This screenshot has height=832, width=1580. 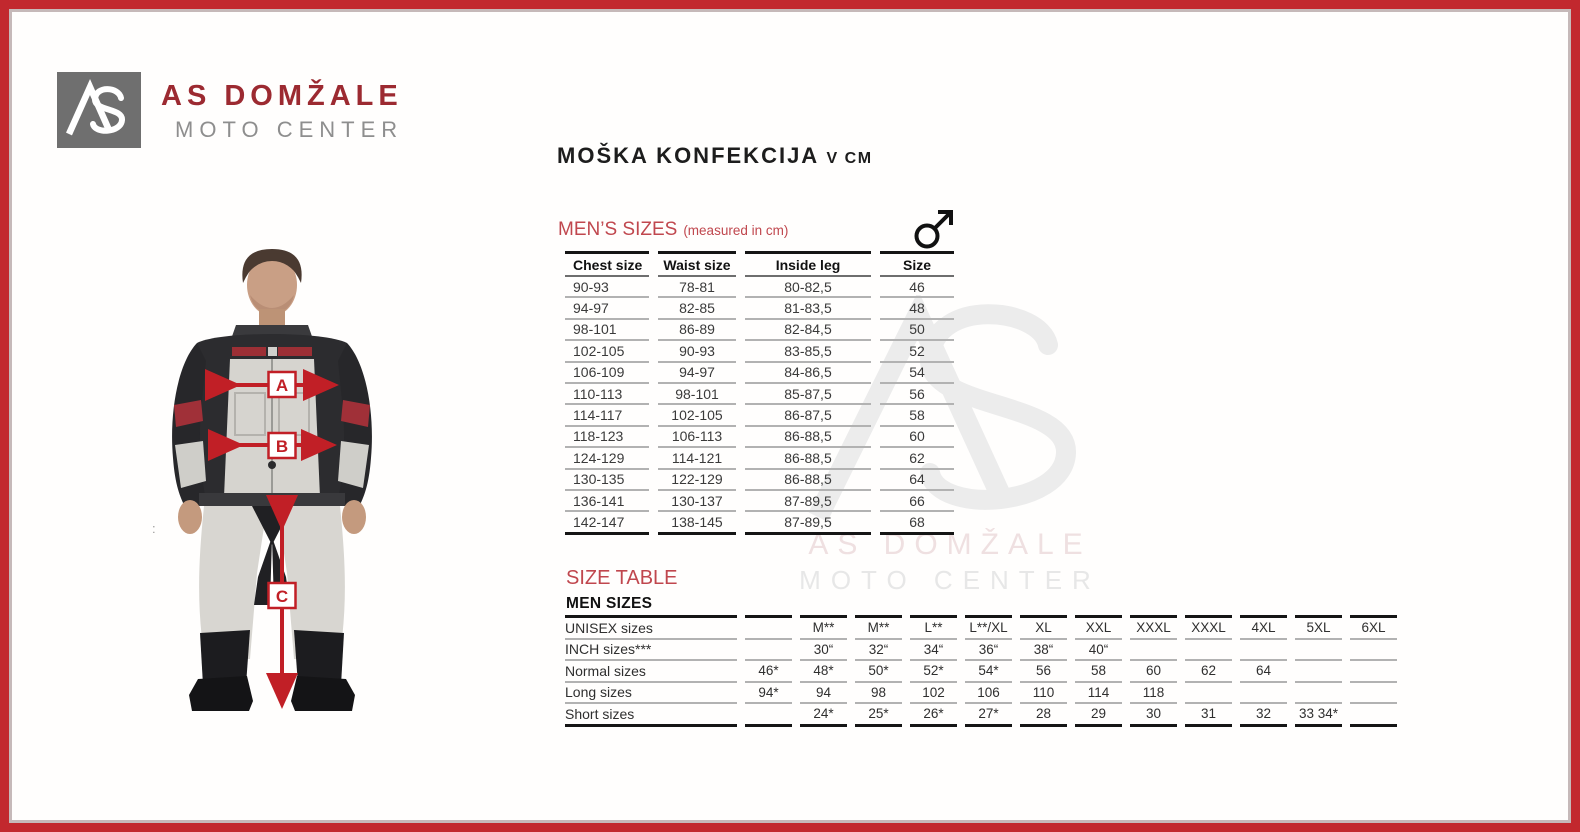 I want to click on figure-right-hand, so click(x=354, y=517).